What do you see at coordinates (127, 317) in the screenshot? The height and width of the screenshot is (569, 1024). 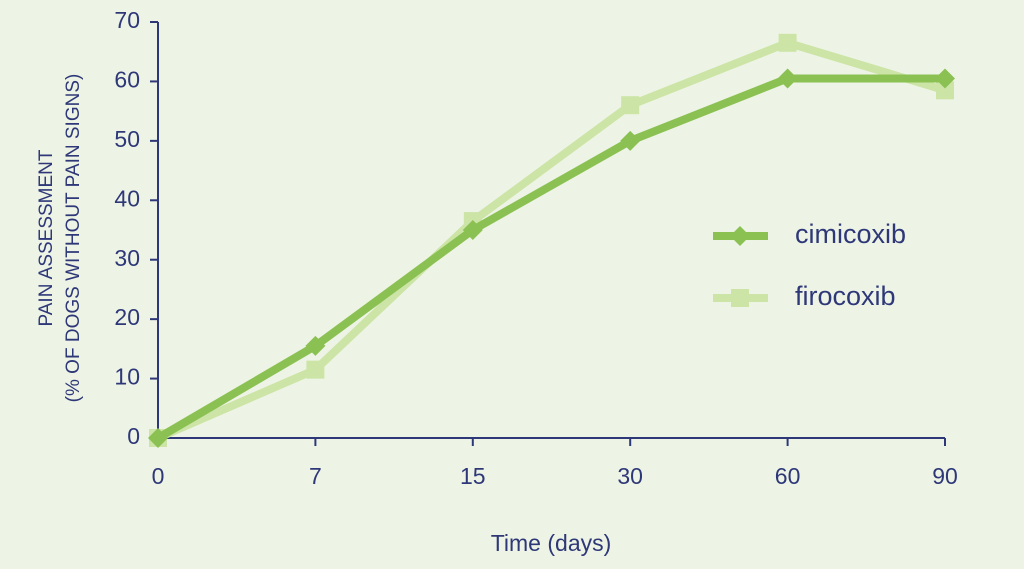 I see `y-tick-label: 20` at bounding box center [127, 317].